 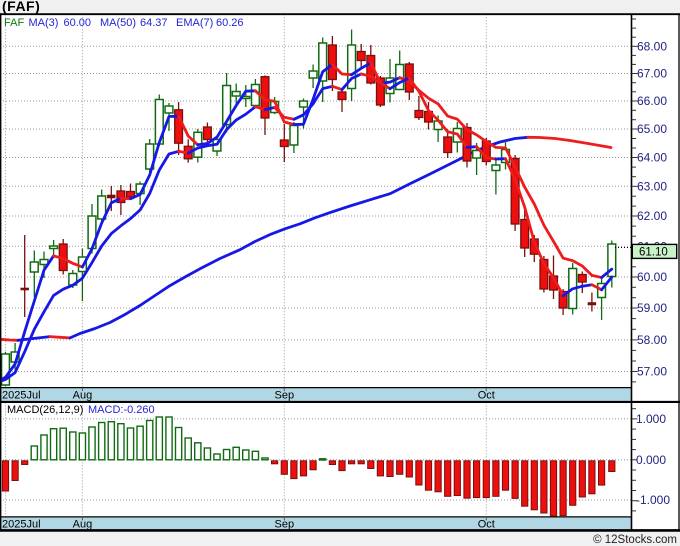 I want to click on svg-text: 64.00, so click(x=652, y=158).